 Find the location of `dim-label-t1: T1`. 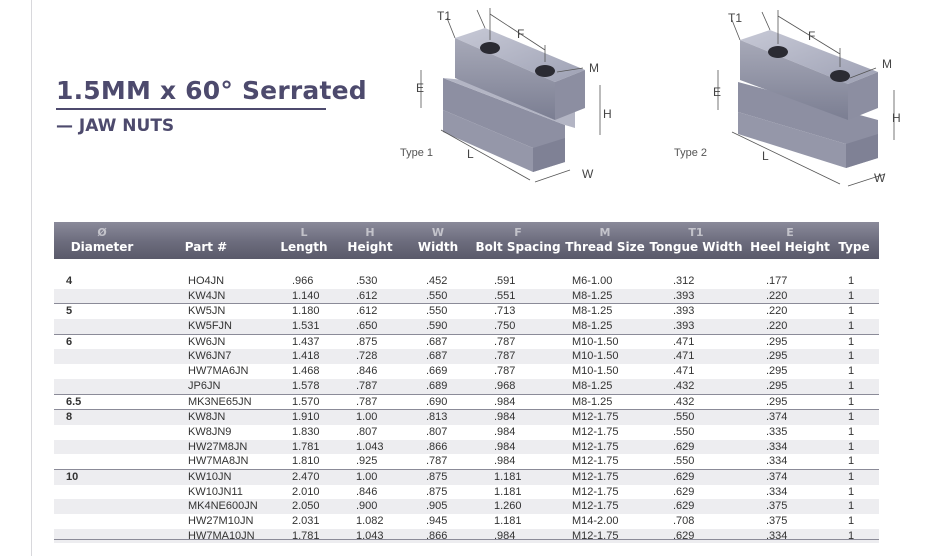

dim-label-t1: T1 is located at coordinates (735, 18).